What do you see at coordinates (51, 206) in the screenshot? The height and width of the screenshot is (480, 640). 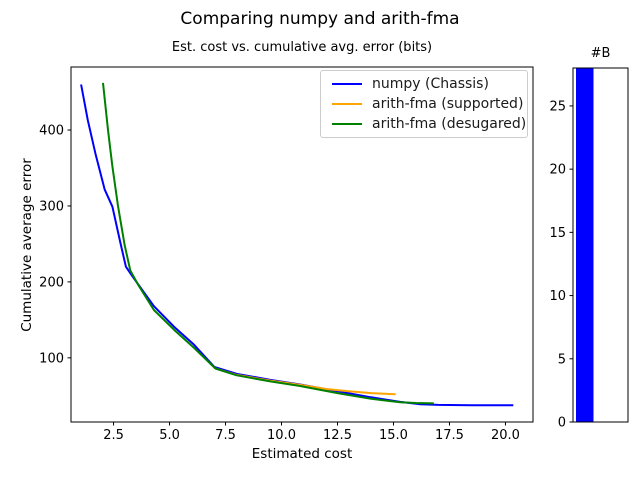 I see `y-tick-label: 300` at bounding box center [51, 206].